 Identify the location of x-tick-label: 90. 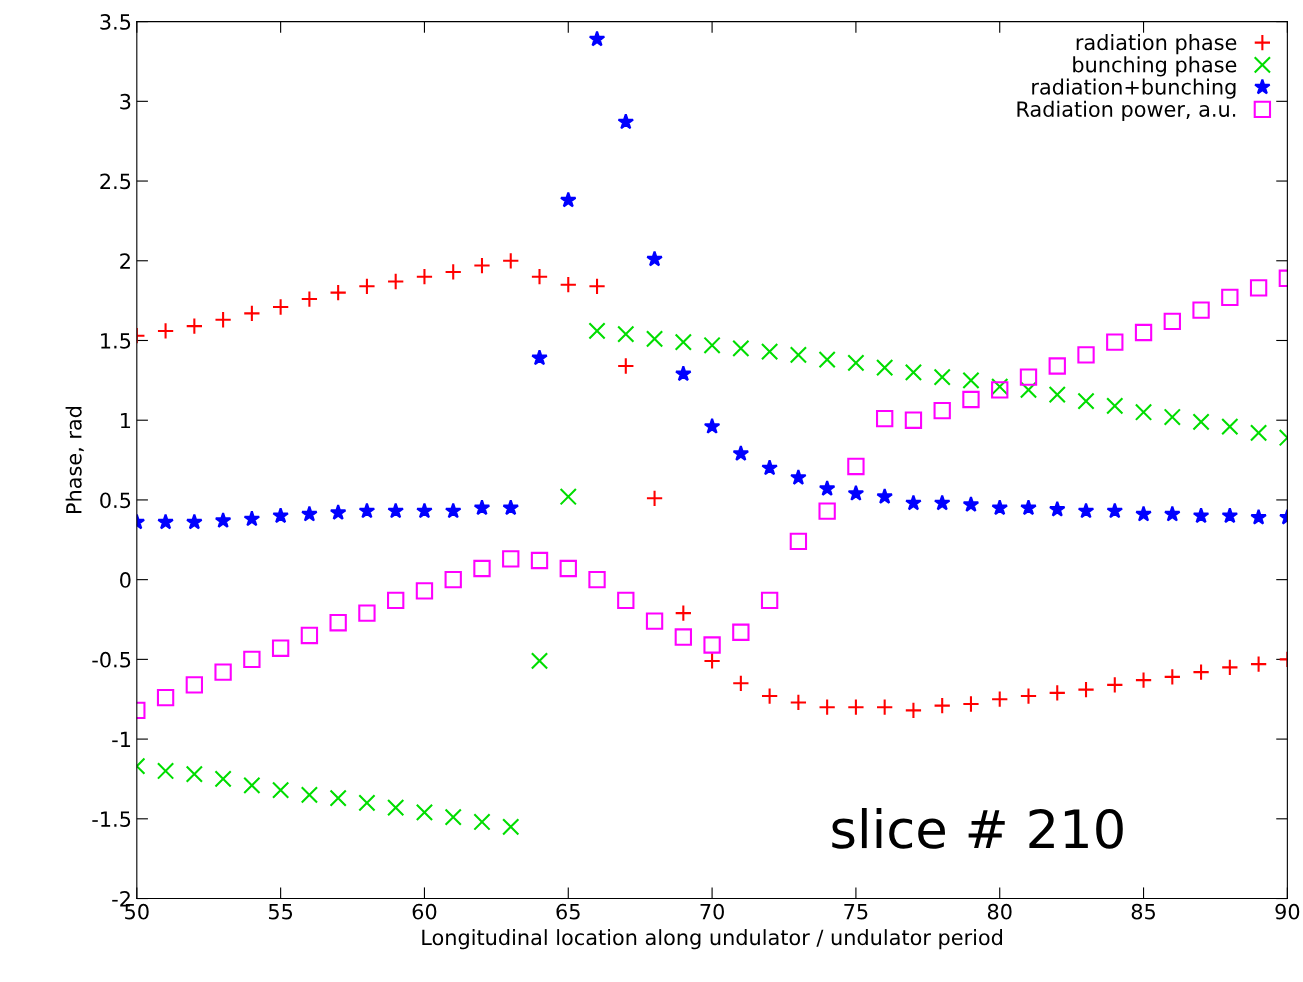
(1287, 911).